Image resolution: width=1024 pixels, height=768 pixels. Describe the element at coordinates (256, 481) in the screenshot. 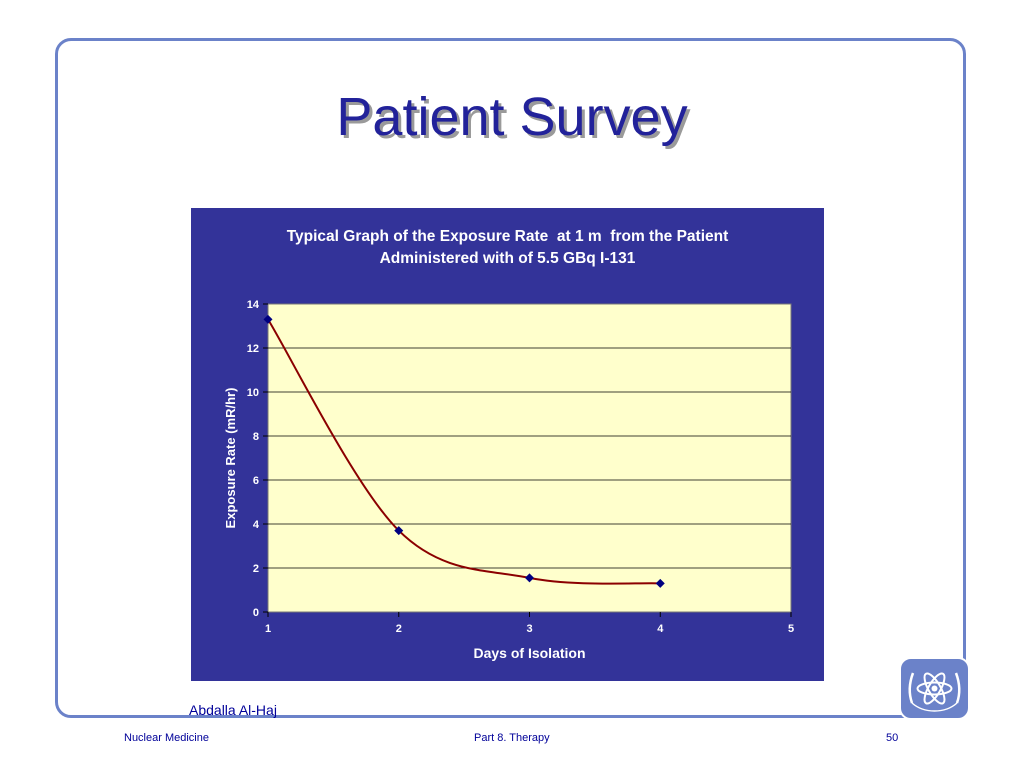

I see `y-tick-label: 6` at that location.